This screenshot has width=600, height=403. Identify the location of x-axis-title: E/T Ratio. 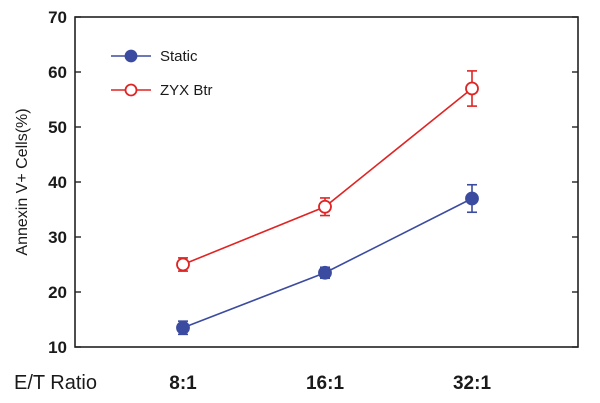
(55, 383).